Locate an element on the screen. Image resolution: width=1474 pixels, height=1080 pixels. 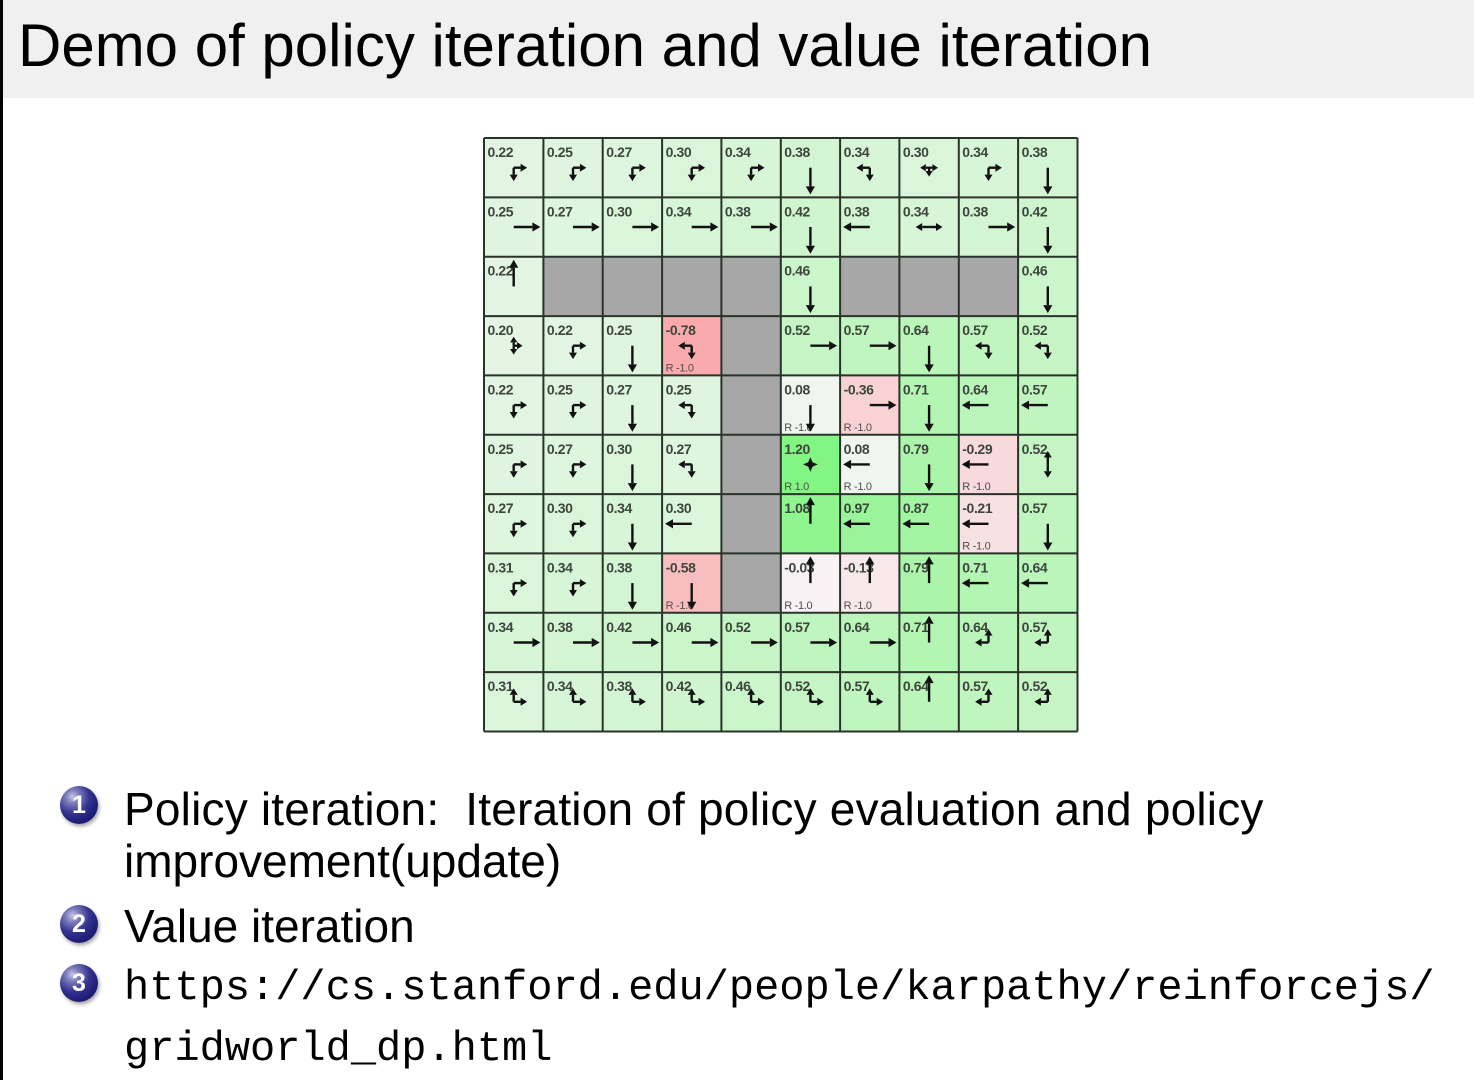
svg-text: -0.58 is located at coordinates (681, 567).